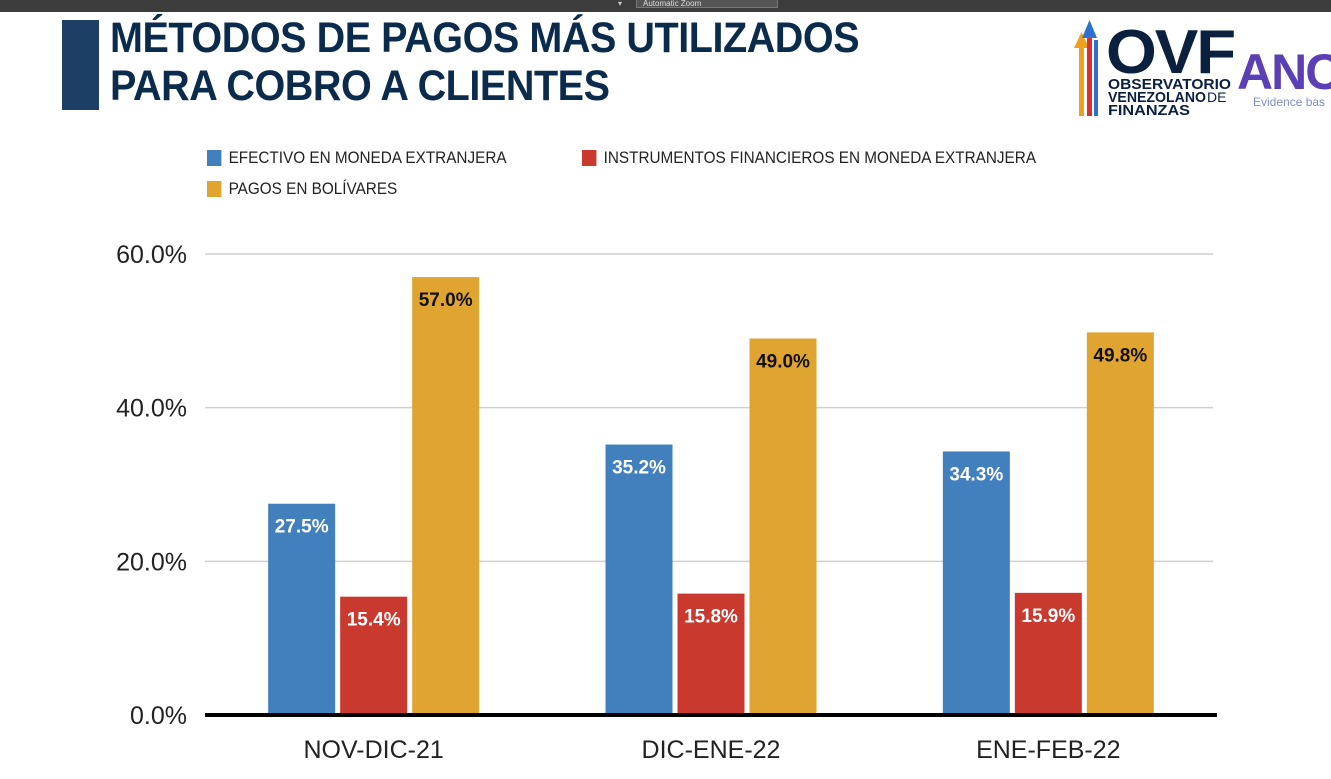 This screenshot has height=779, width=1331. Describe the element at coordinates (620, 4) in the screenshot. I see `chevron-down-icon: ▾` at that location.